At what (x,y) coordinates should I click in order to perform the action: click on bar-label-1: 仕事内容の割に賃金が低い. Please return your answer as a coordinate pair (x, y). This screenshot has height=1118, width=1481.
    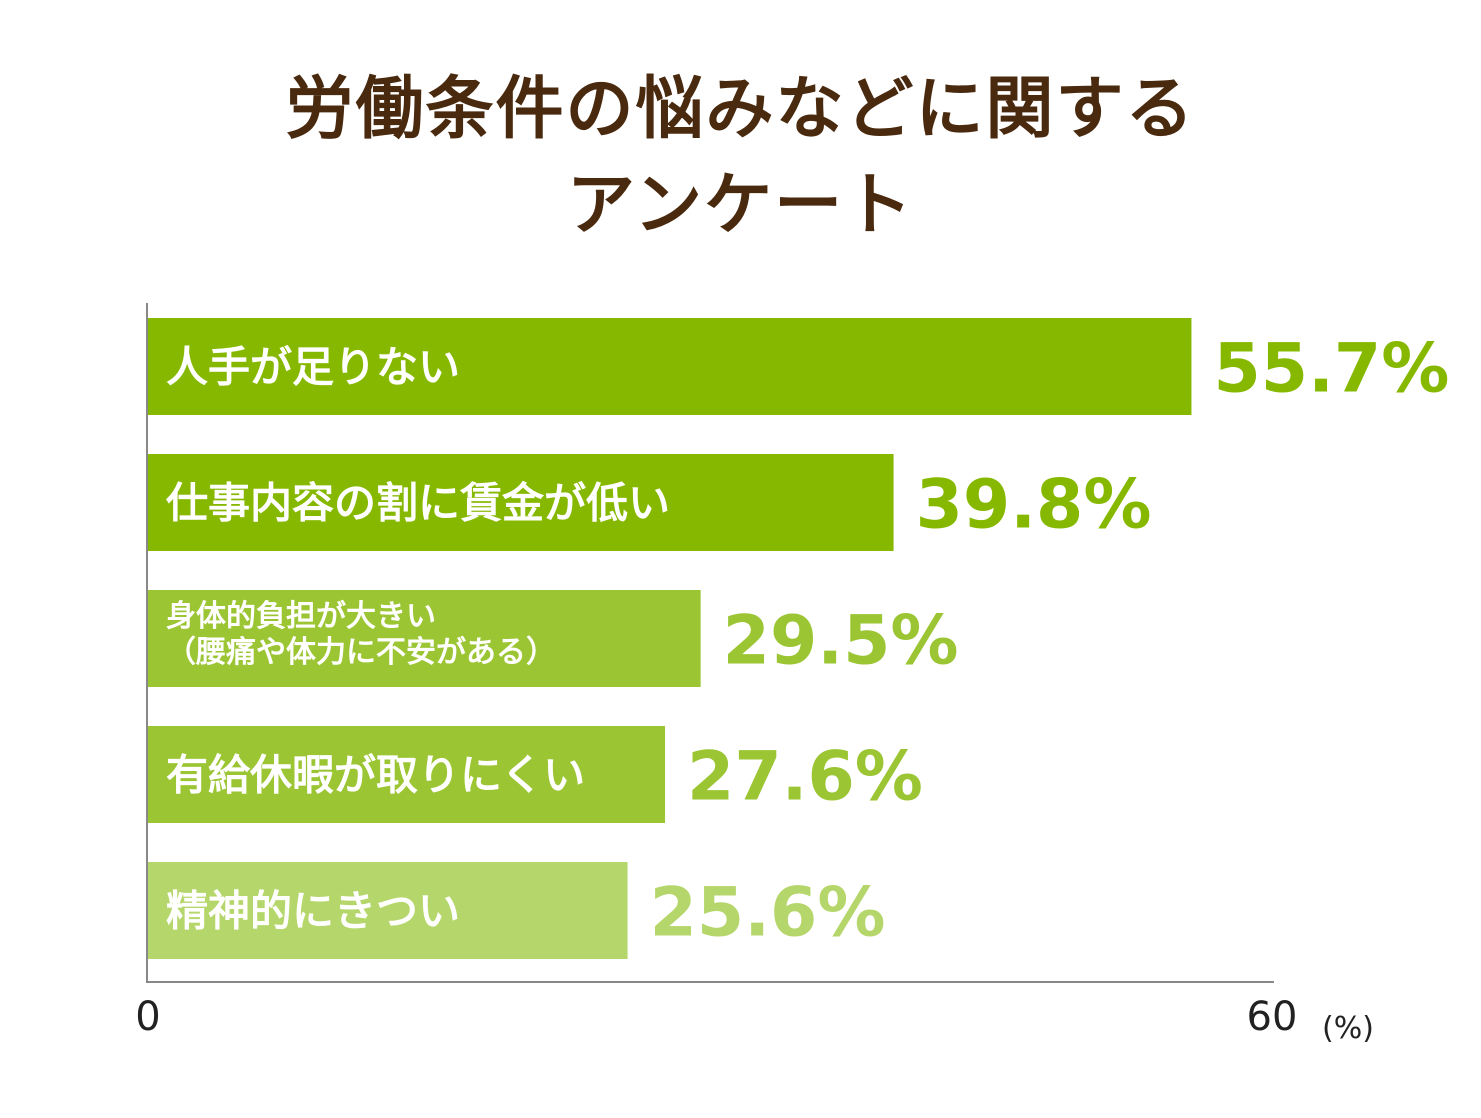
    Looking at the image, I should click on (418, 503).